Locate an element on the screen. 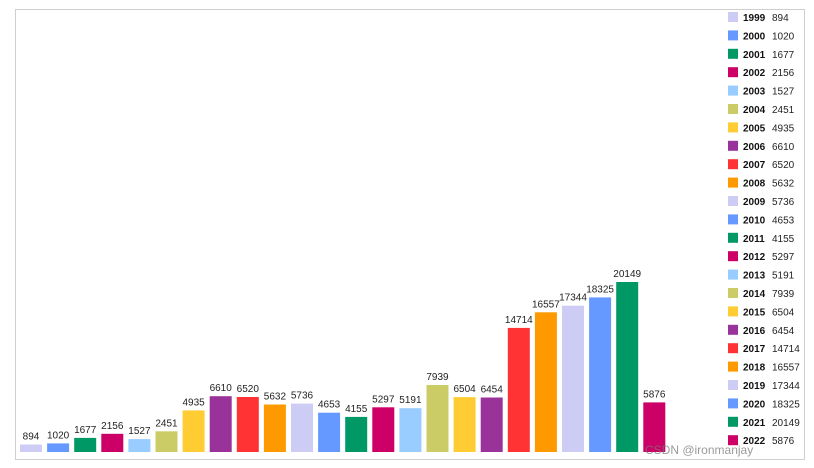  legend-item-2022: 2022 5876 is located at coordinates (761, 441).